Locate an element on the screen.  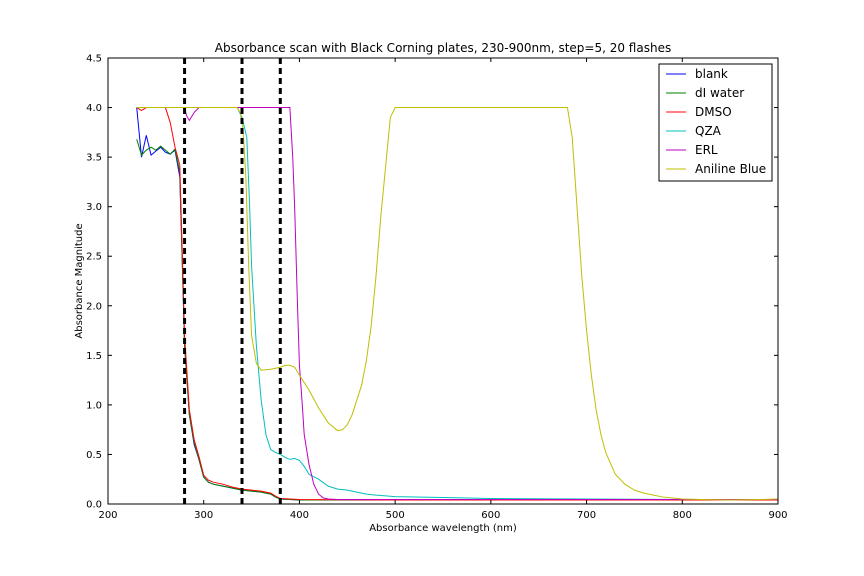
x-tick-label: 400 is located at coordinates (299, 515).